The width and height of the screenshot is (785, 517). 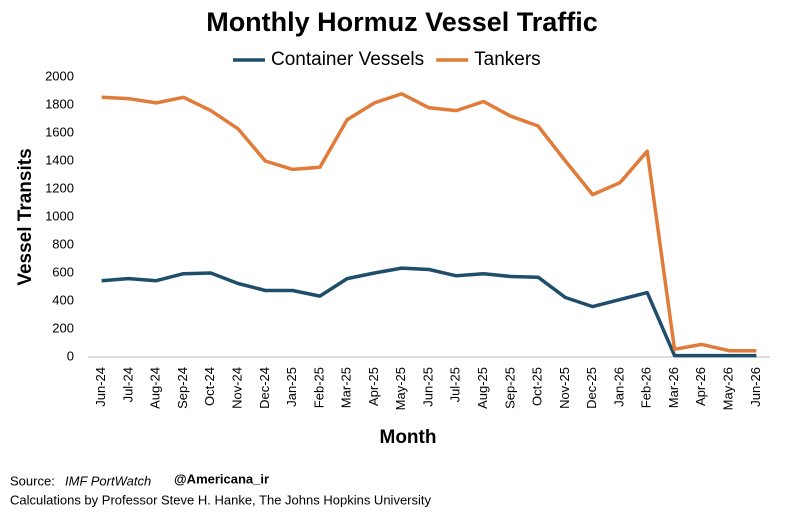 What do you see at coordinates (108, 480) in the screenshot?
I see `source-name: IMF PortWatch` at bounding box center [108, 480].